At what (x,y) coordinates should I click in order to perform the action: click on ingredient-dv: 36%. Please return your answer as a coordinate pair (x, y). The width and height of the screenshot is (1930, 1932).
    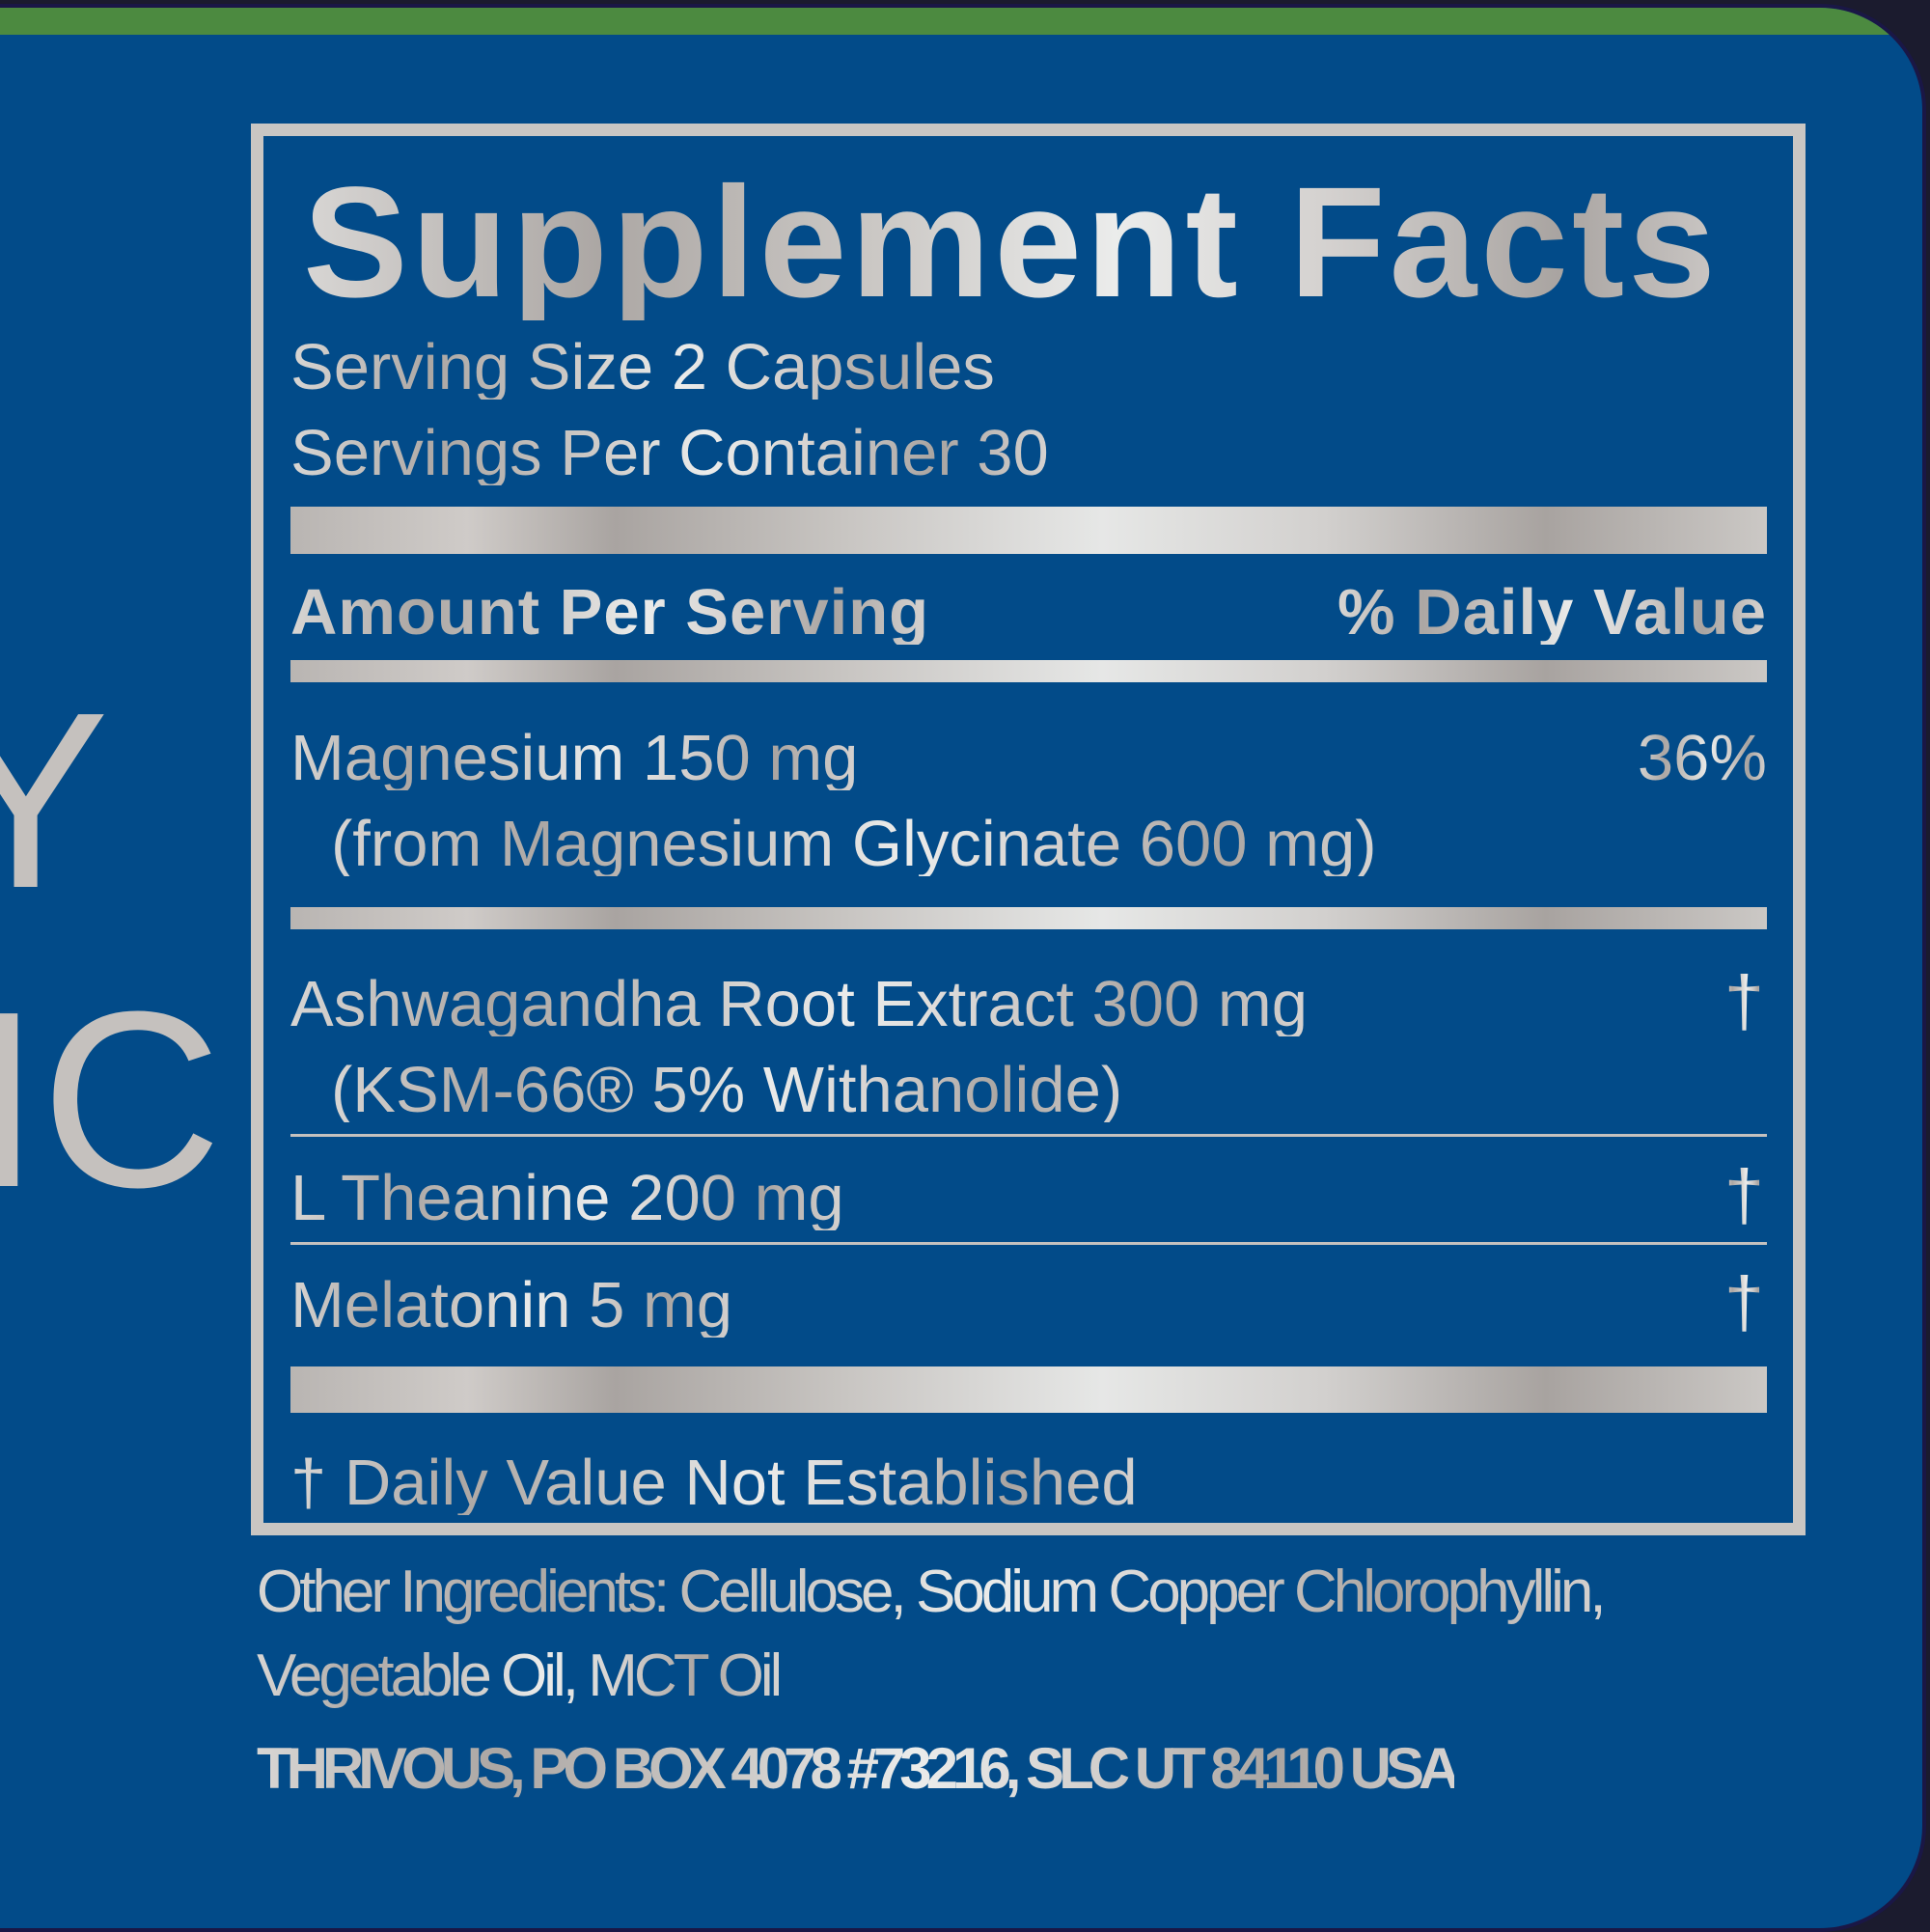
    Looking at the image, I should click on (1702, 758).